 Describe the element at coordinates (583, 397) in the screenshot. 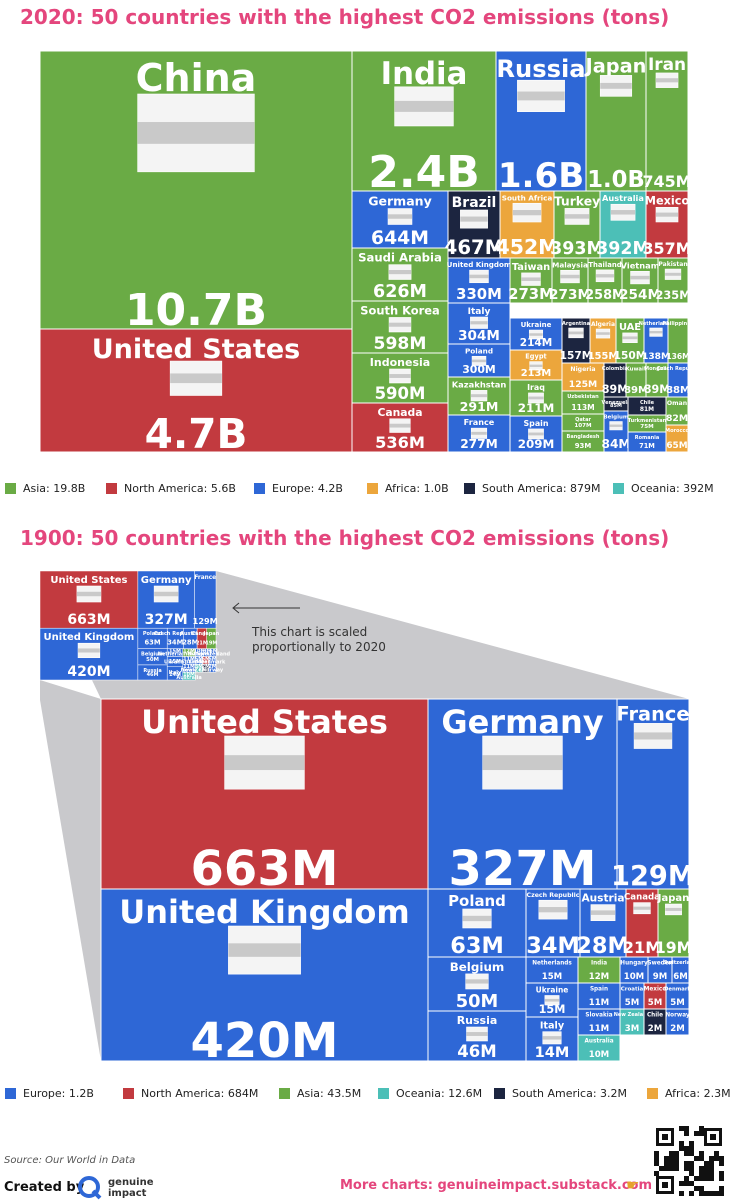

I see `country-label: Uzbekistan` at that location.